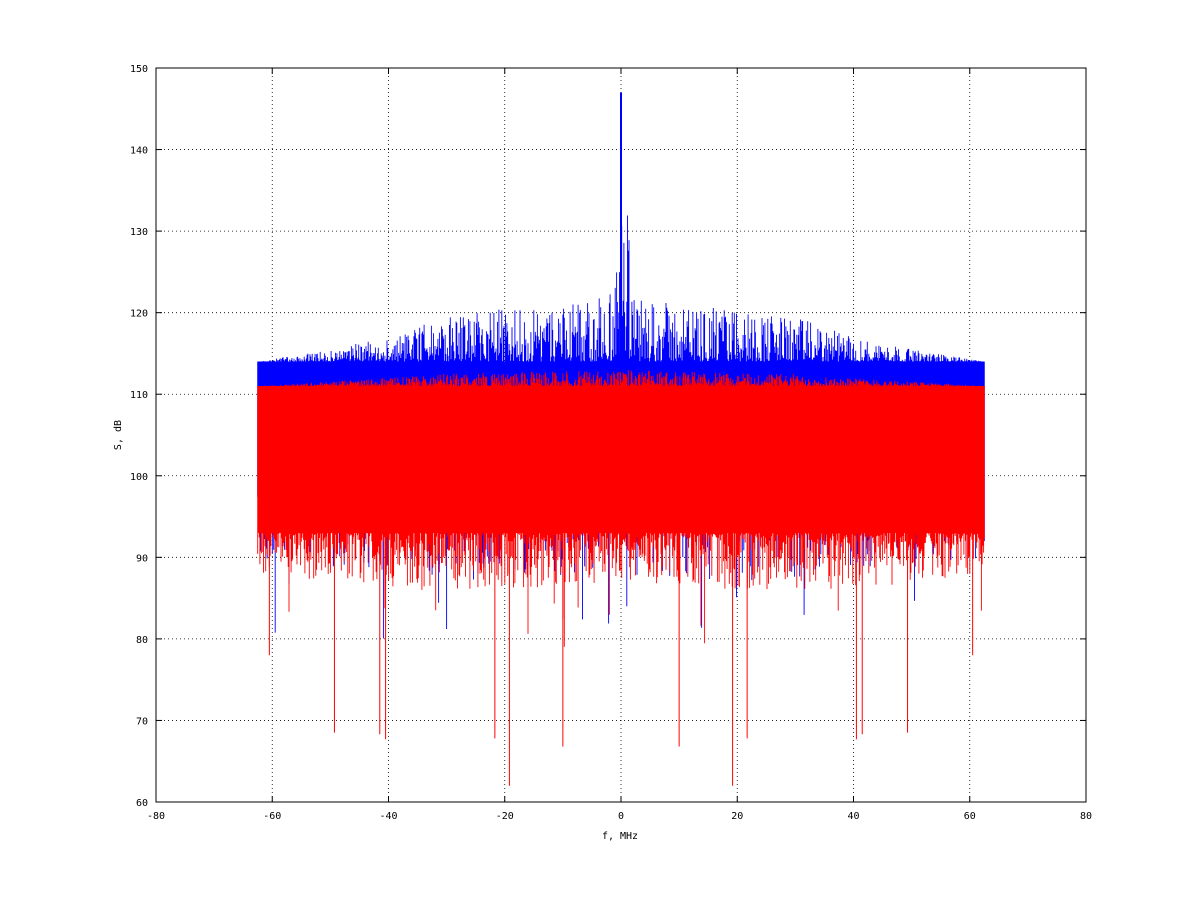  I want to click on x-tick-label: -60, so click(272, 816).